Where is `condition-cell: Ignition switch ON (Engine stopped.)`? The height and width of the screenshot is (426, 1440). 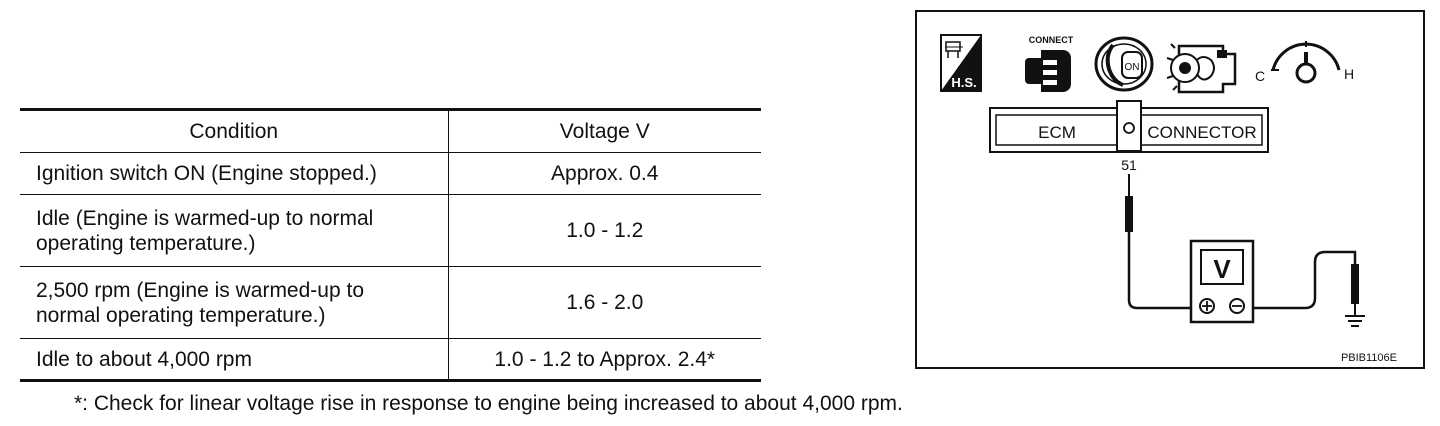
condition-cell: Ignition switch ON (Engine stopped.) is located at coordinates (234, 173).